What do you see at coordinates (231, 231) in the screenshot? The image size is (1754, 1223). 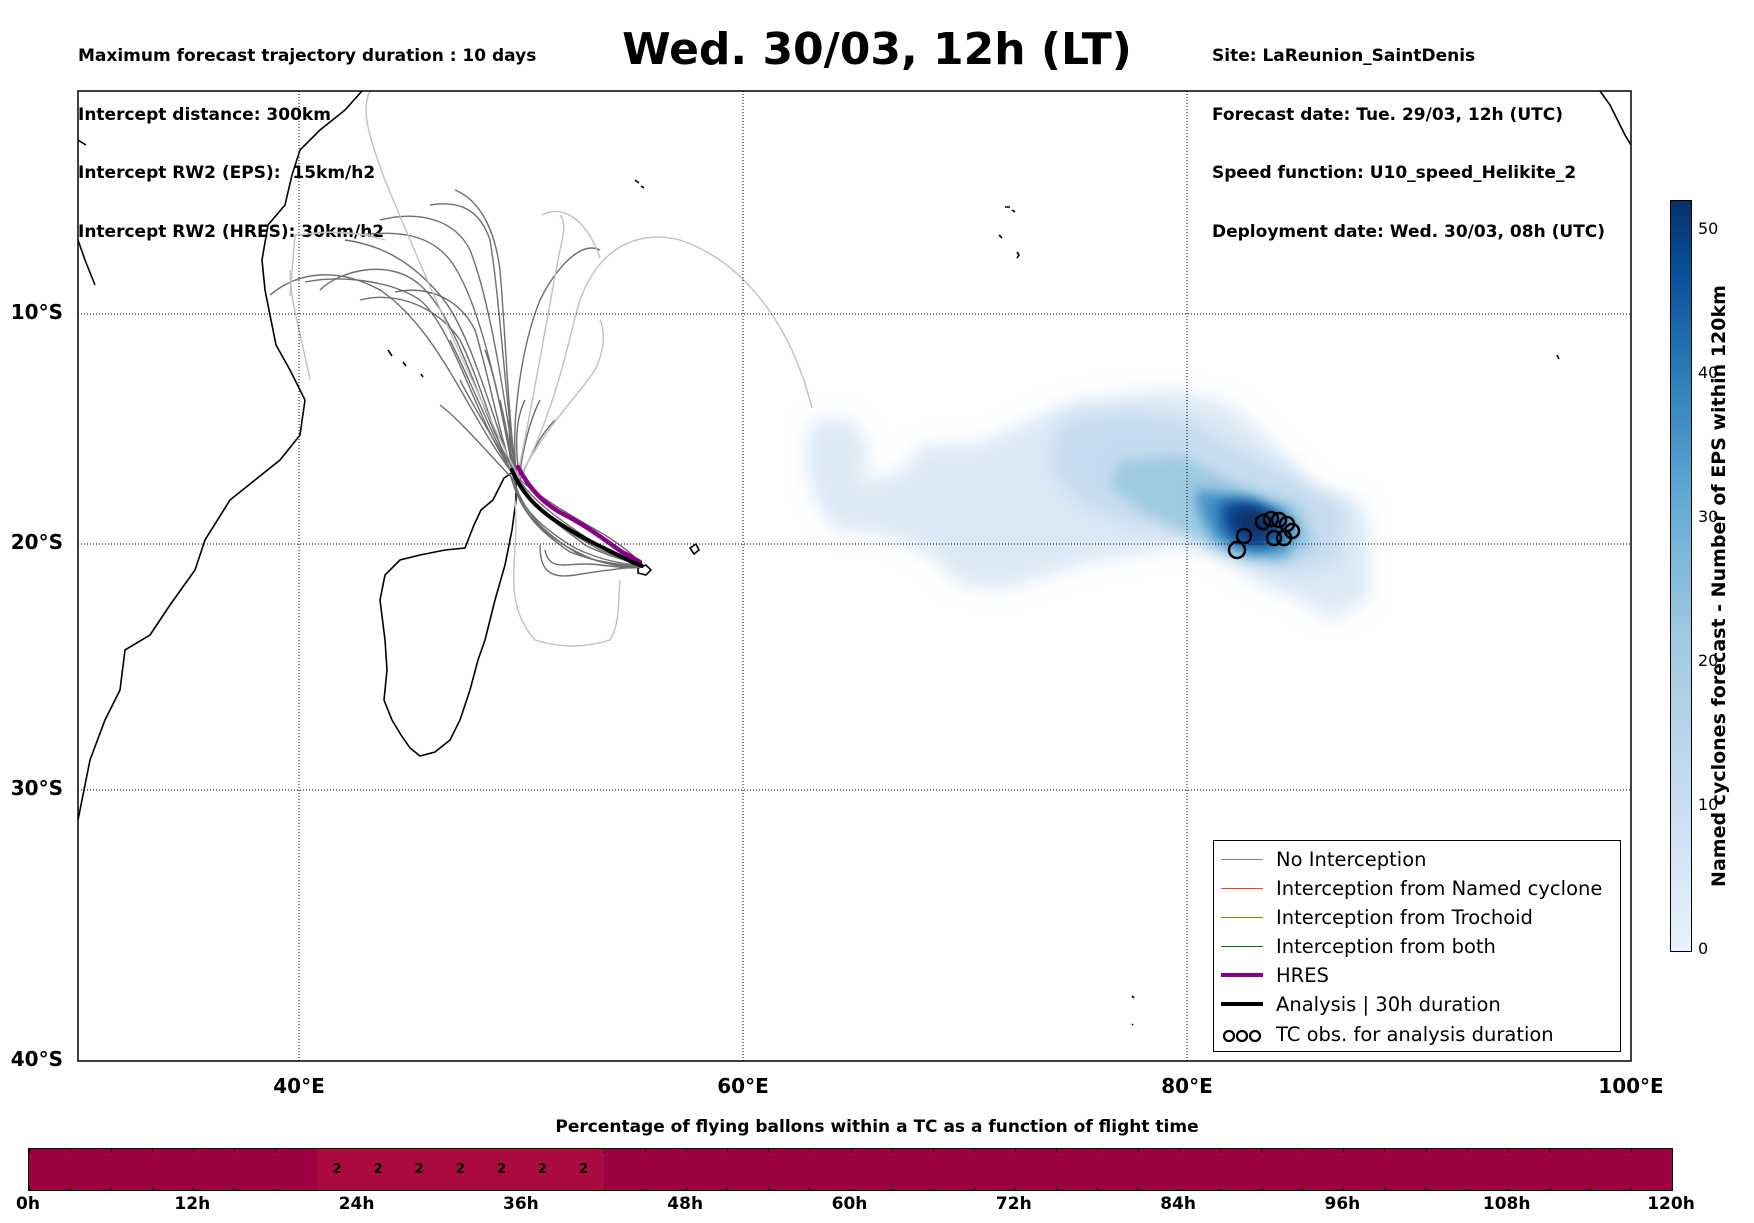 I see `param-rw2-hres: Intercept RW2 (HRES): 30km/h2` at bounding box center [231, 231].